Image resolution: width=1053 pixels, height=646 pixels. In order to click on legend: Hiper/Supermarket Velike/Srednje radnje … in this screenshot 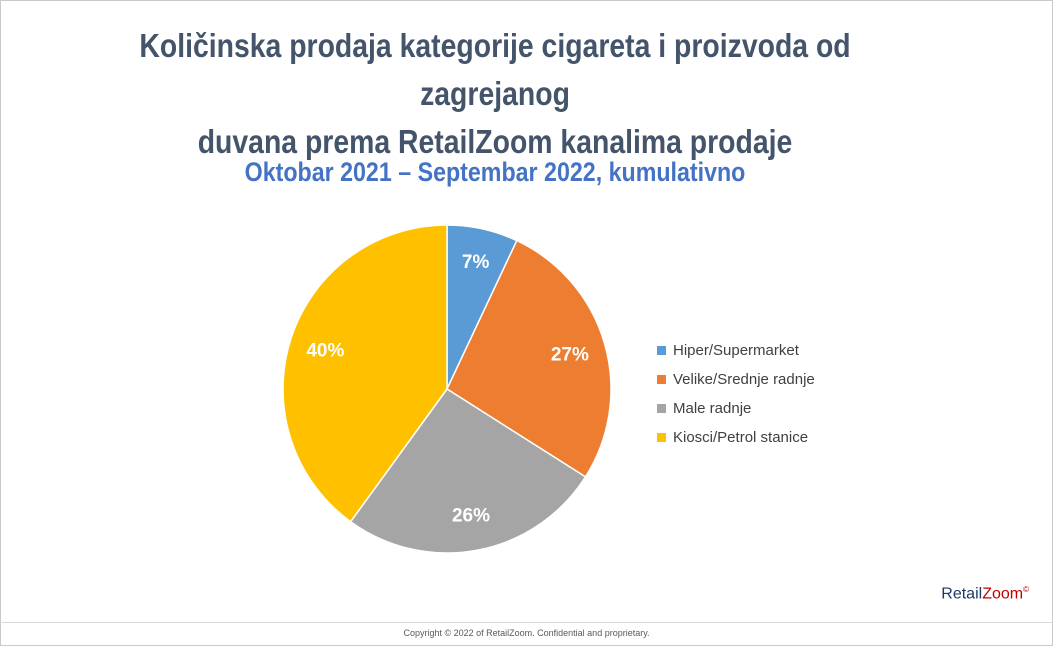, I will do `click(736, 394)`.